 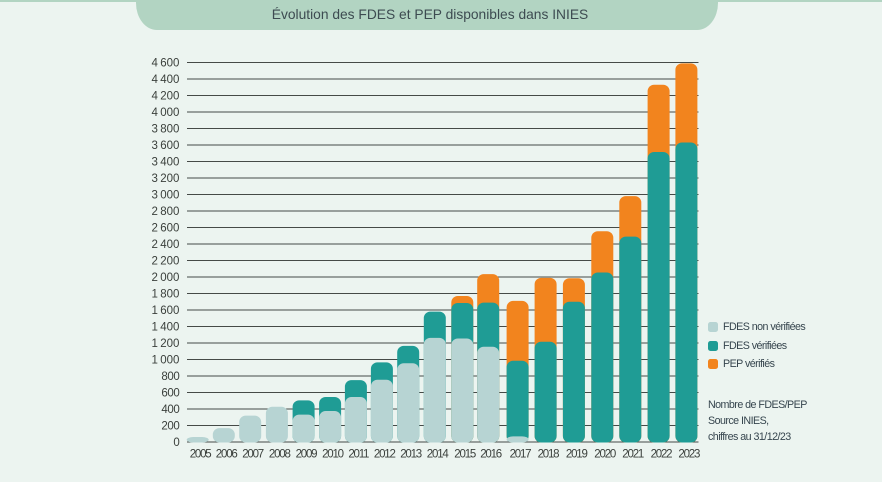 What do you see at coordinates (166, 311) in the screenshot?
I see `svg-text: 1 600` at bounding box center [166, 311].